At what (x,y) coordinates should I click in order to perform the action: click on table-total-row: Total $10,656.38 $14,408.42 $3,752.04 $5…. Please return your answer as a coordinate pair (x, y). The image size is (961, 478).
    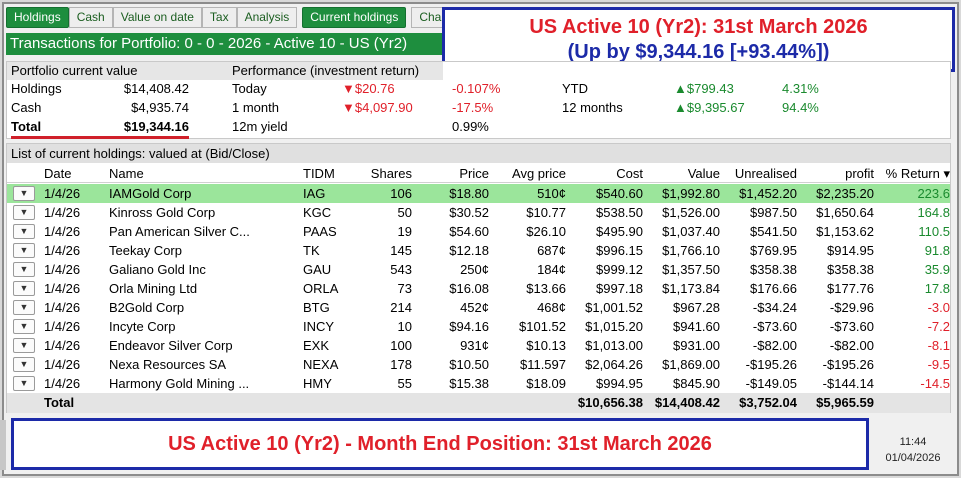
    Looking at the image, I should click on (478, 403).